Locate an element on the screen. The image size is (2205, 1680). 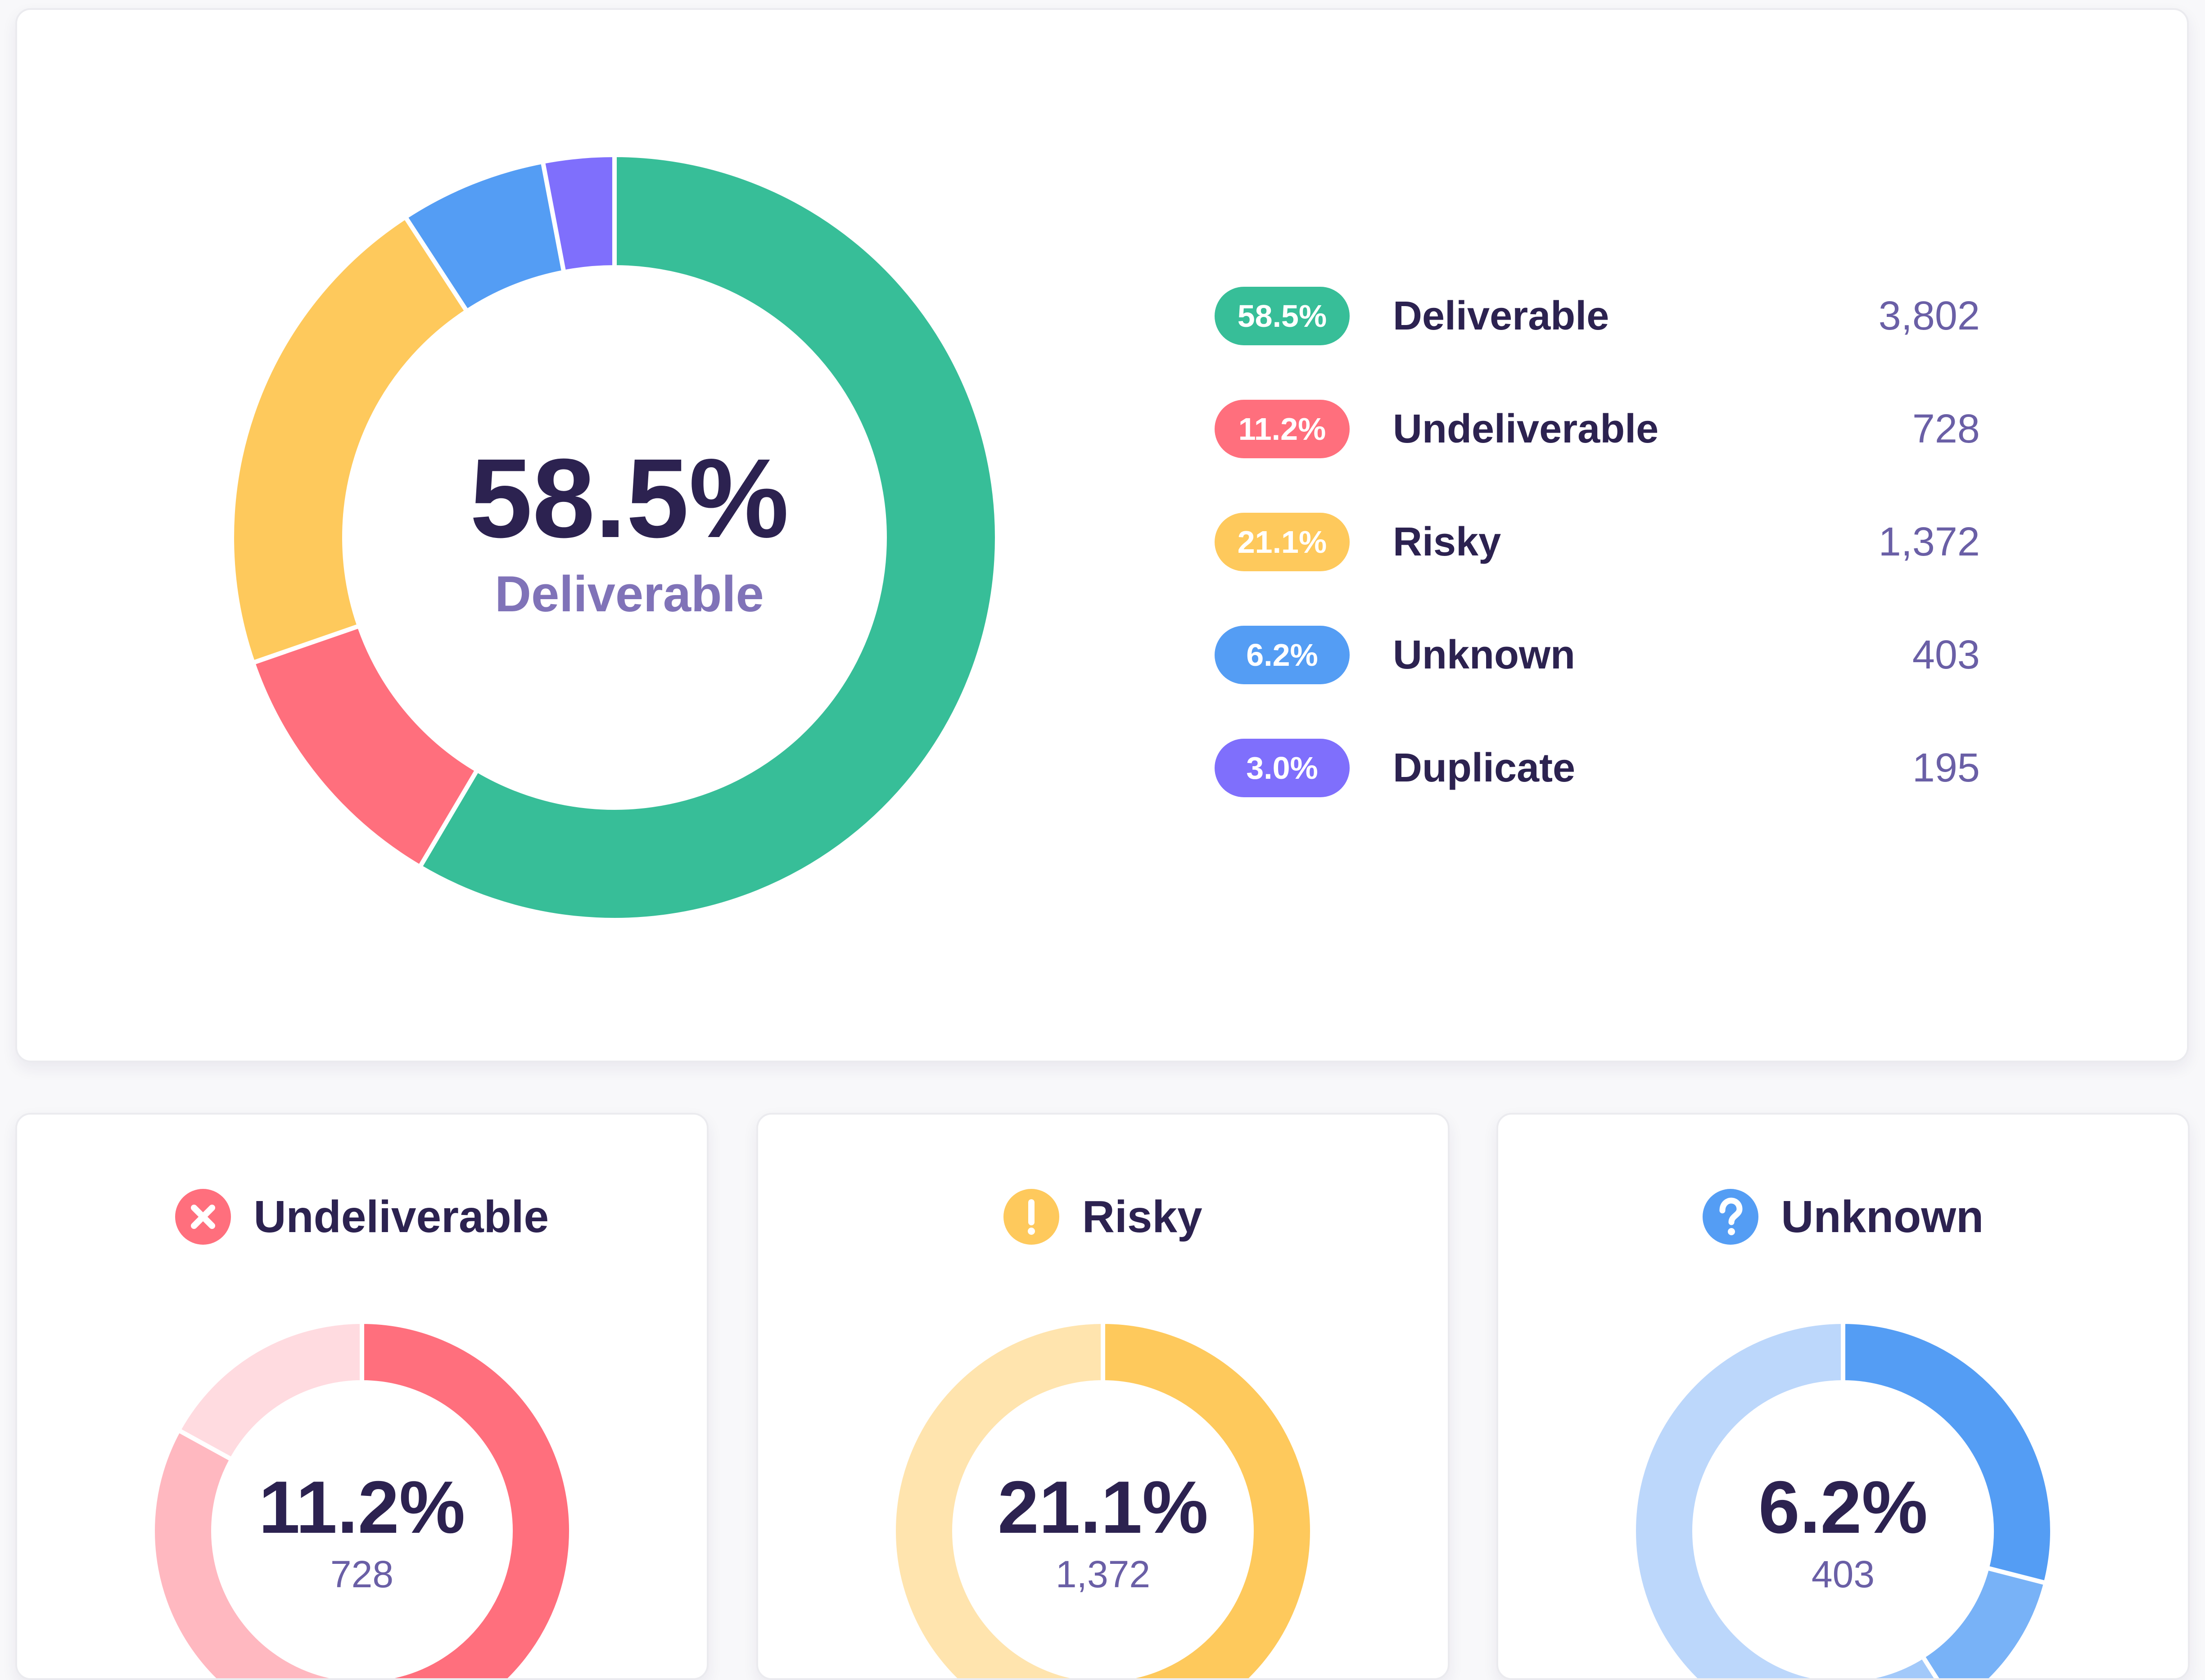
legend-count: 728 is located at coordinates (1946, 429).